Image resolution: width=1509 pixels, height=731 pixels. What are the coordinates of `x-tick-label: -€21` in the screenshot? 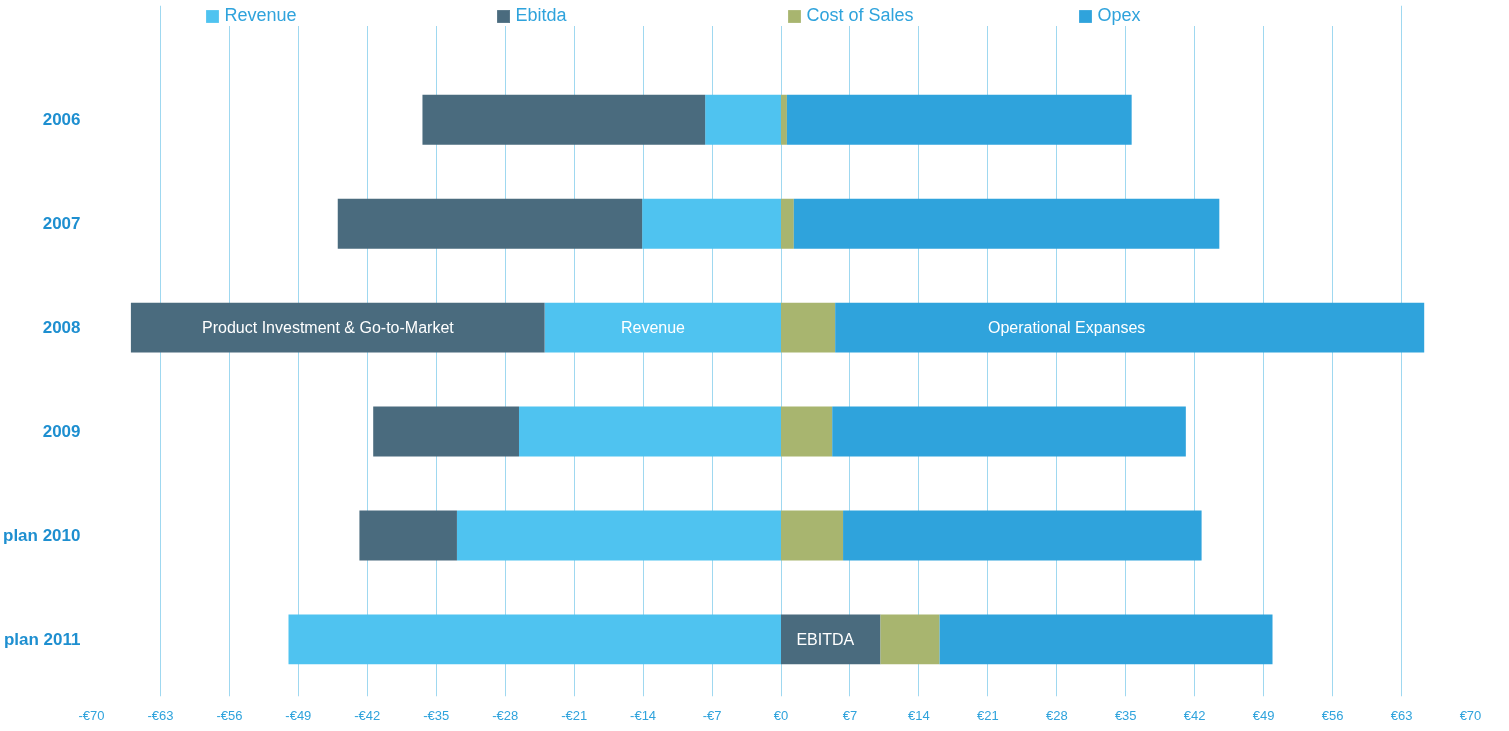 It's located at (574, 715).